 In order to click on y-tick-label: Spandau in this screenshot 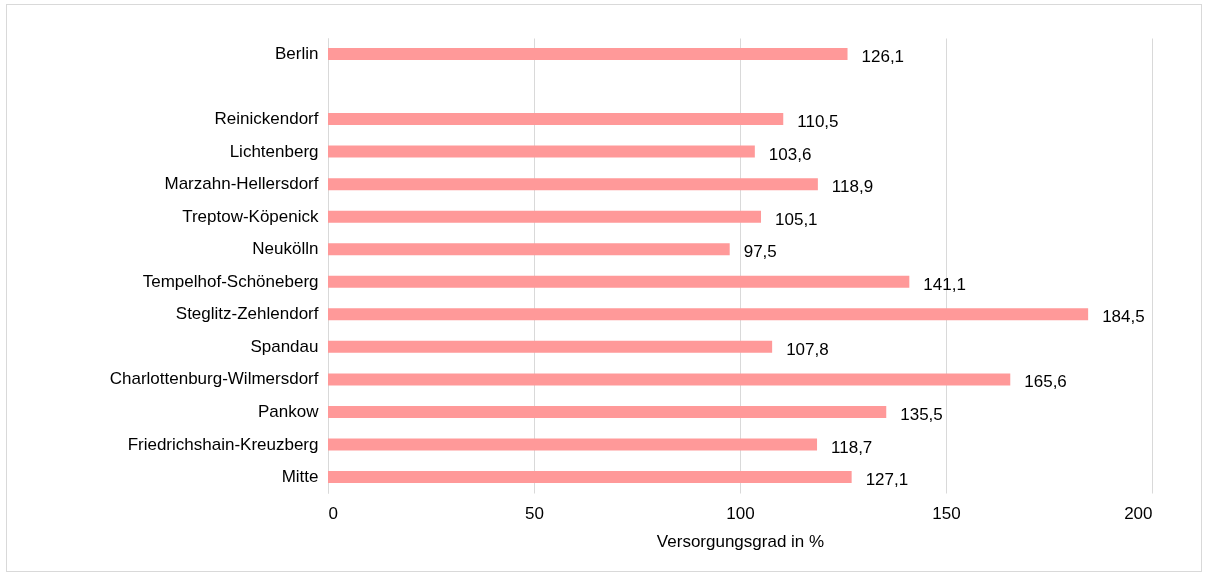, I will do `click(284, 346)`.